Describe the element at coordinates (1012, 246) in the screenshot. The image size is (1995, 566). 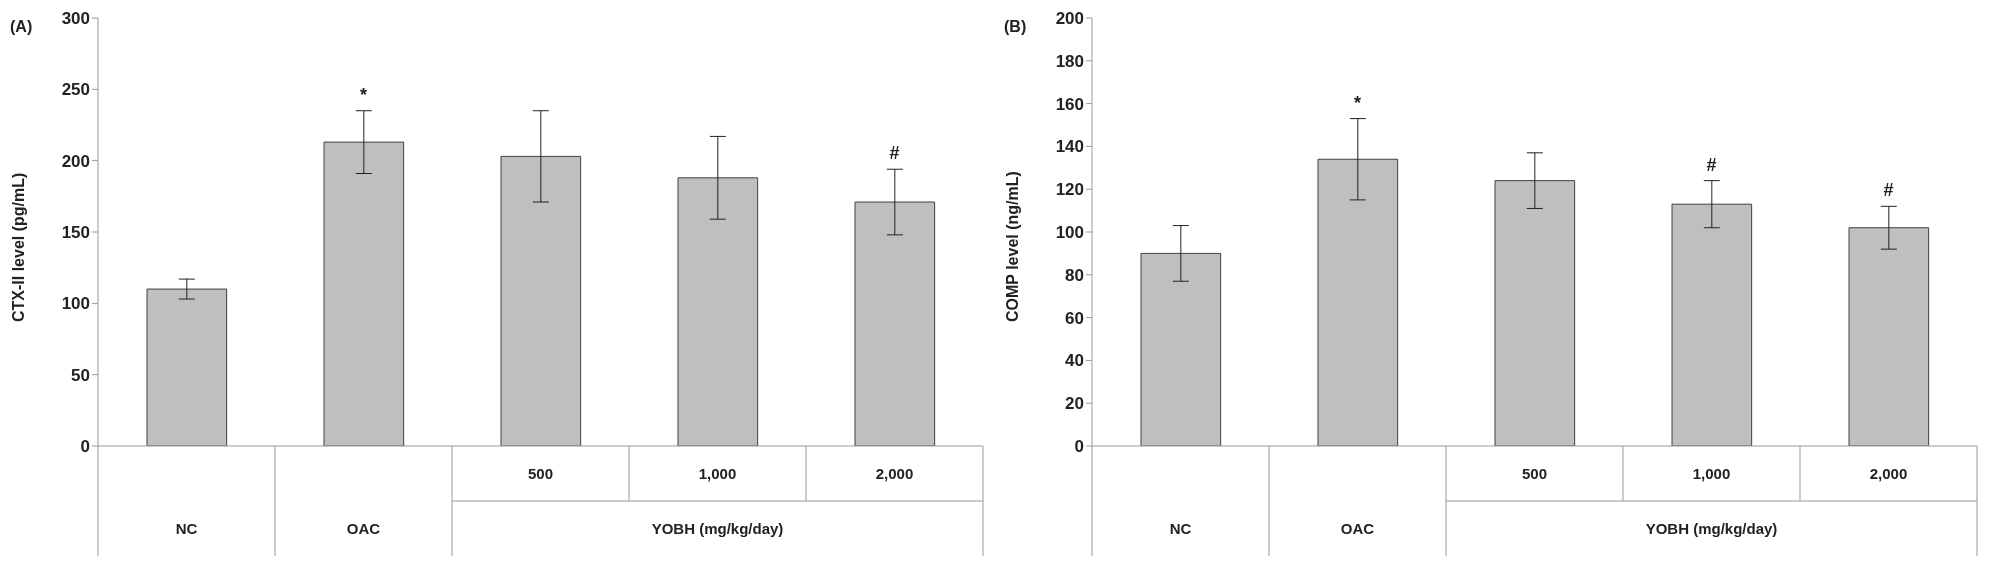
I see `y-axis-title: COMP level (ng/mL)` at that location.